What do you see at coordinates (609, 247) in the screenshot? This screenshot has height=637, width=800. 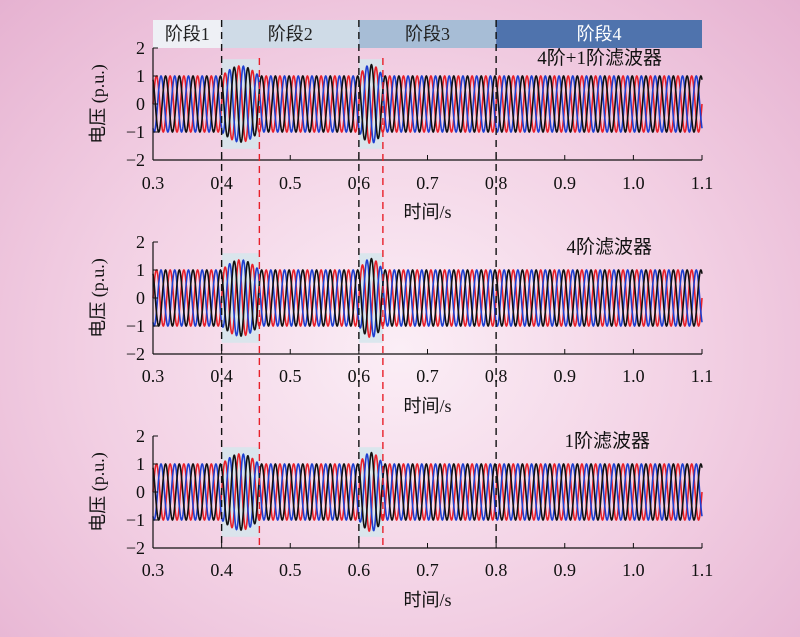 I see `panel-title: 4阶滤波器` at bounding box center [609, 247].